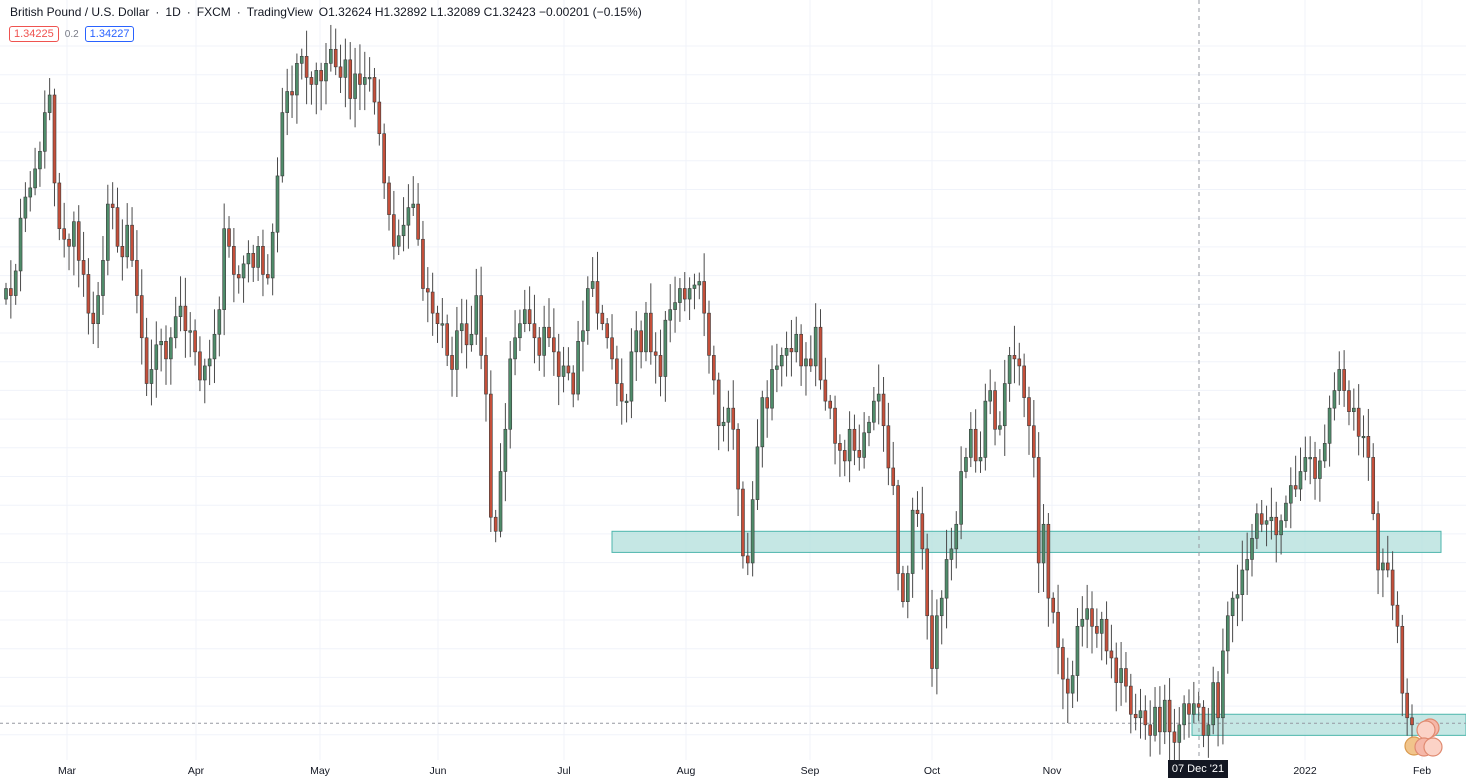  Describe the element at coordinates (109, 34) in the screenshot. I see `buy-button: 1.34227` at that location.